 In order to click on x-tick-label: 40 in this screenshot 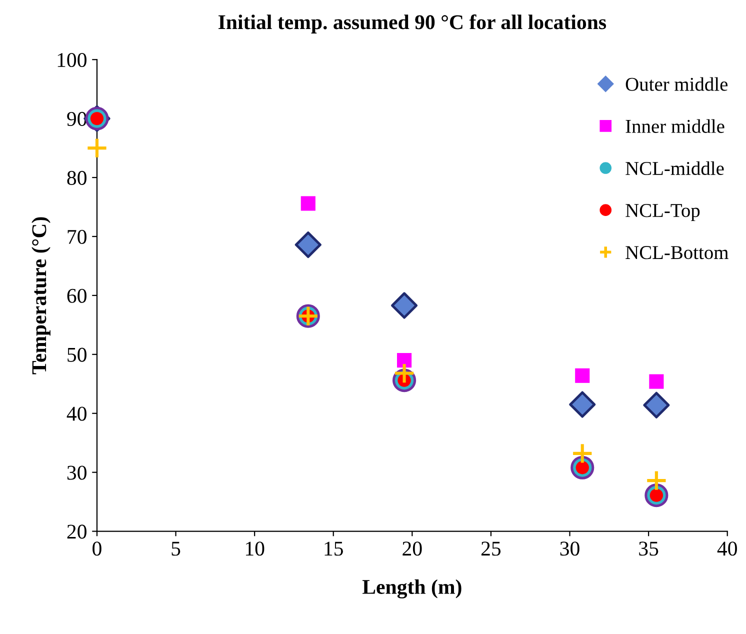, I will do `click(727, 549)`.